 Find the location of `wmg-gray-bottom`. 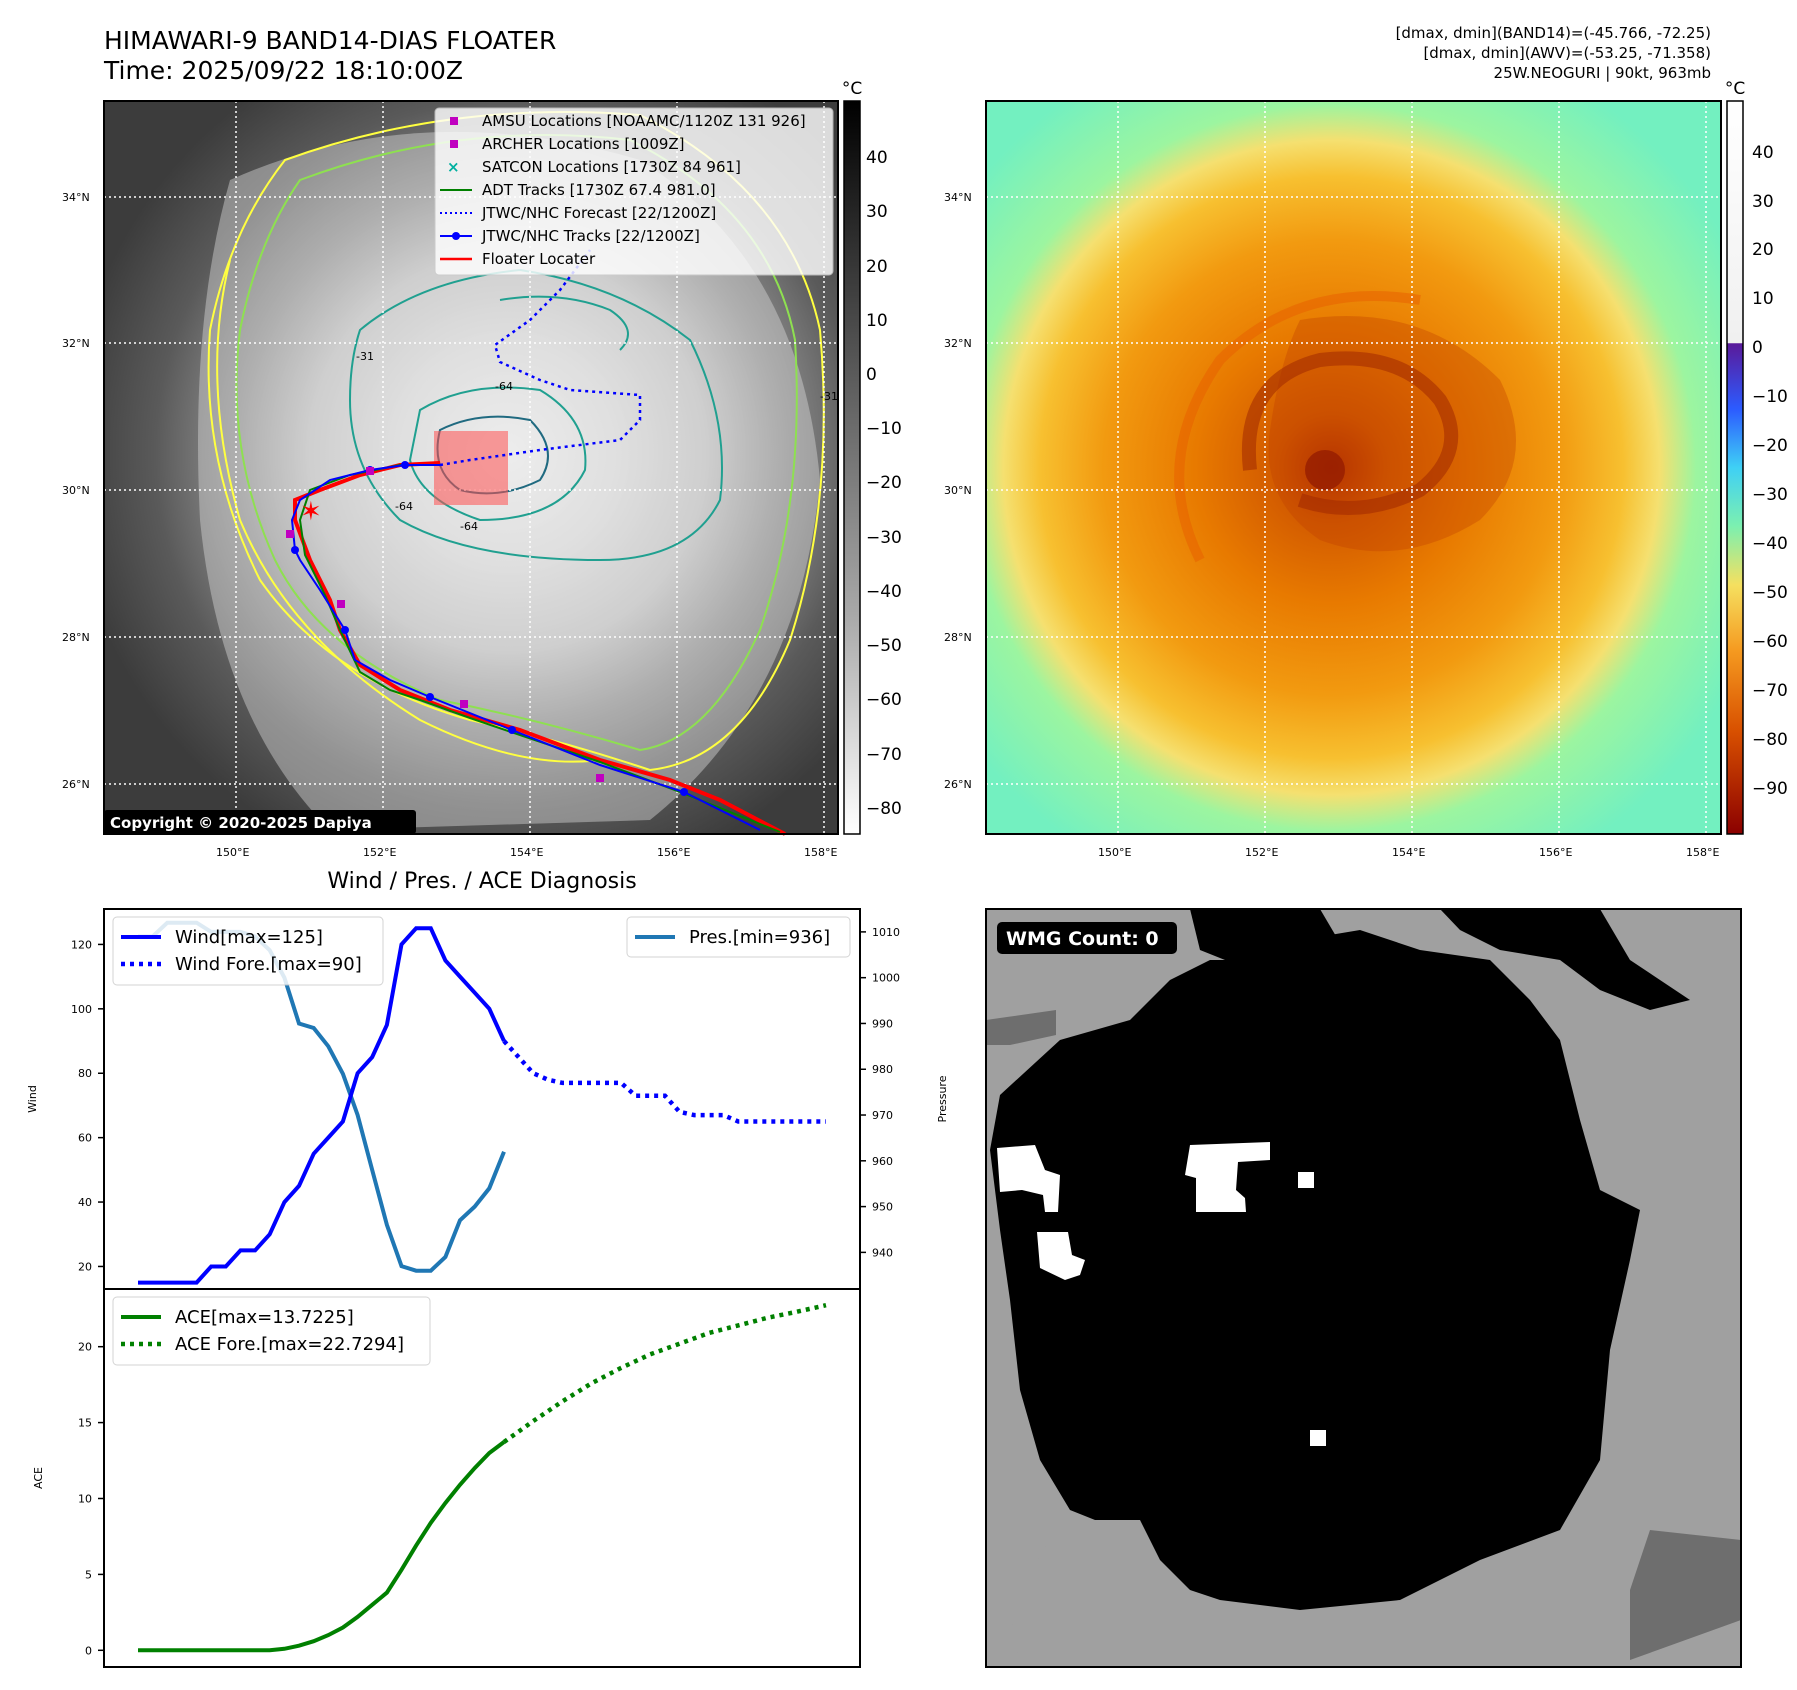

wmg-gray-bottom is located at coordinates (1120, 1593).